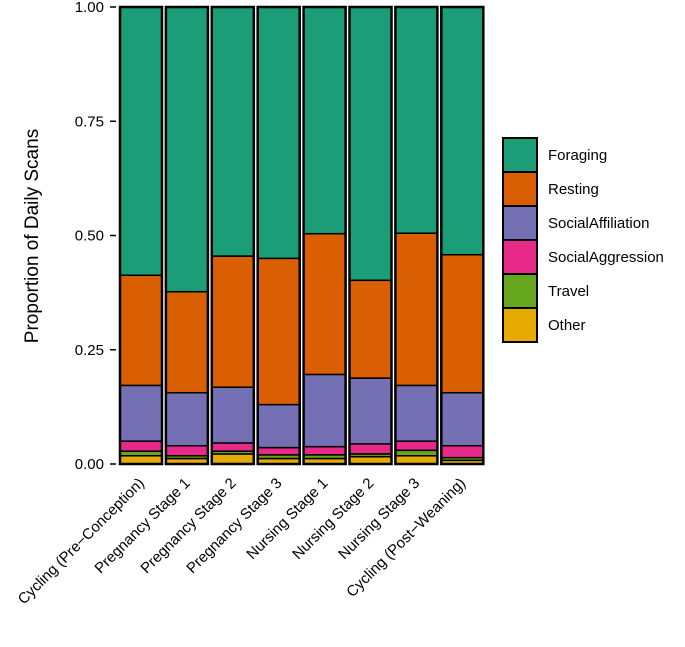 The height and width of the screenshot is (647, 685). What do you see at coordinates (89, 464) in the screenshot?
I see `y-tick-label: 0.00` at bounding box center [89, 464].